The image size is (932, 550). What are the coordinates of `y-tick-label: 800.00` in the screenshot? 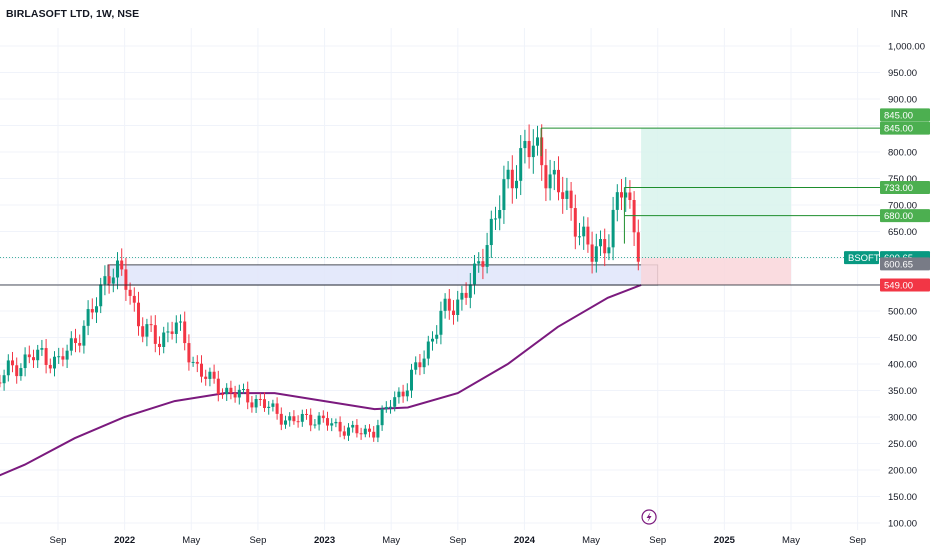 It's located at (902, 153).